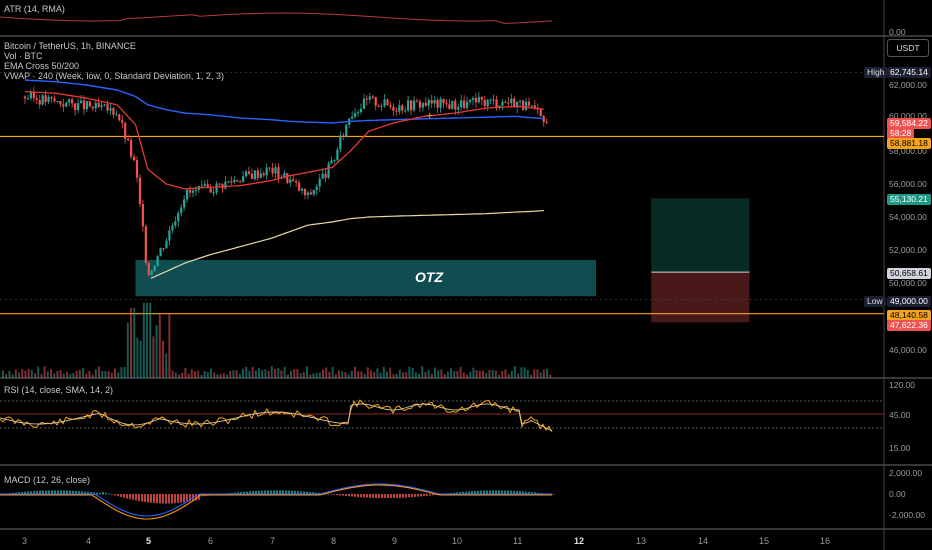 This screenshot has height=550, width=932. I want to click on price-tick: 60,000.00, so click(908, 116).